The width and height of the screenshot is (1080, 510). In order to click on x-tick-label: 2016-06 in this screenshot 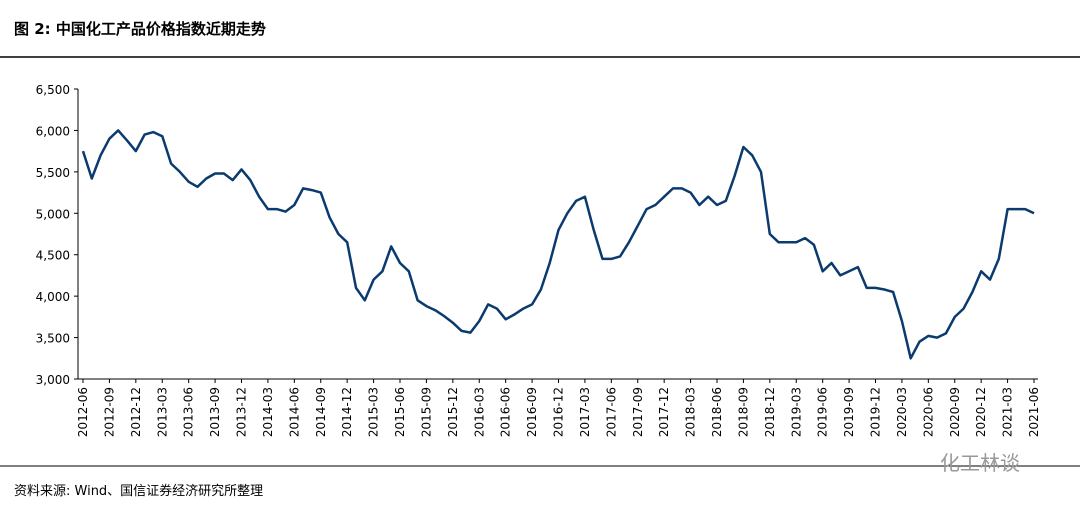, I will do `click(506, 412)`.